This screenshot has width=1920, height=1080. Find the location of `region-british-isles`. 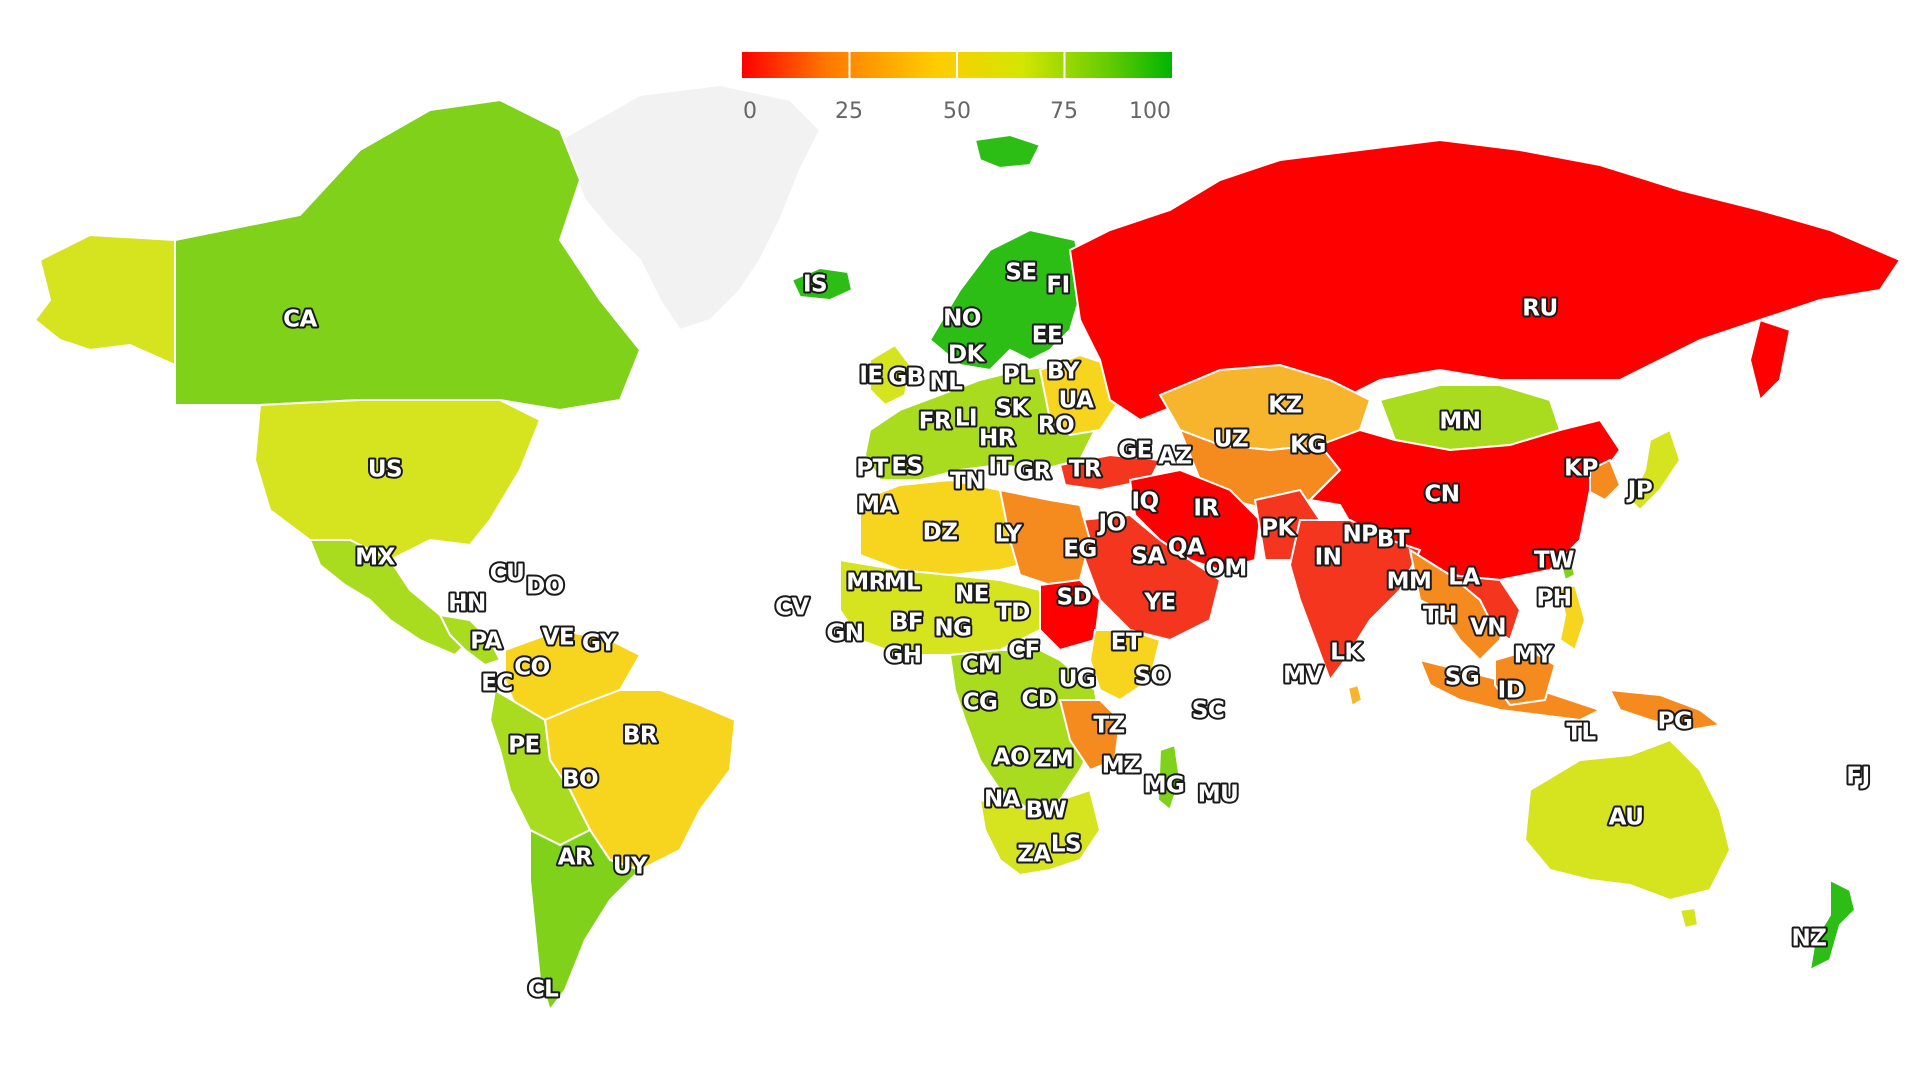

region-british-isles is located at coordinates (890, 375).